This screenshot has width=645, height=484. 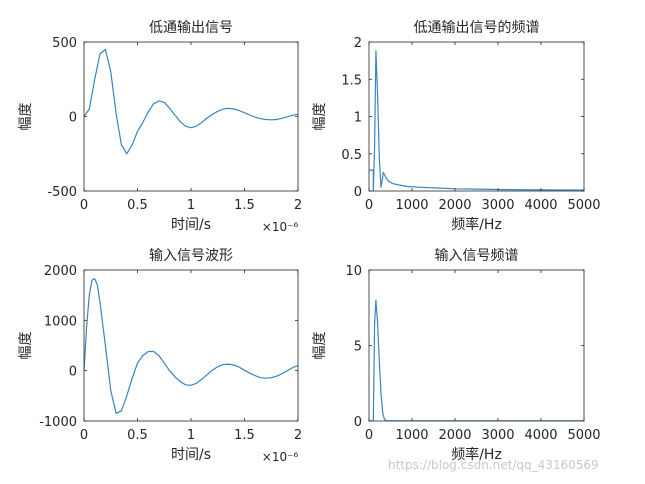 I want to click on y-tick-label: 2000, so click(x=60, y=271).